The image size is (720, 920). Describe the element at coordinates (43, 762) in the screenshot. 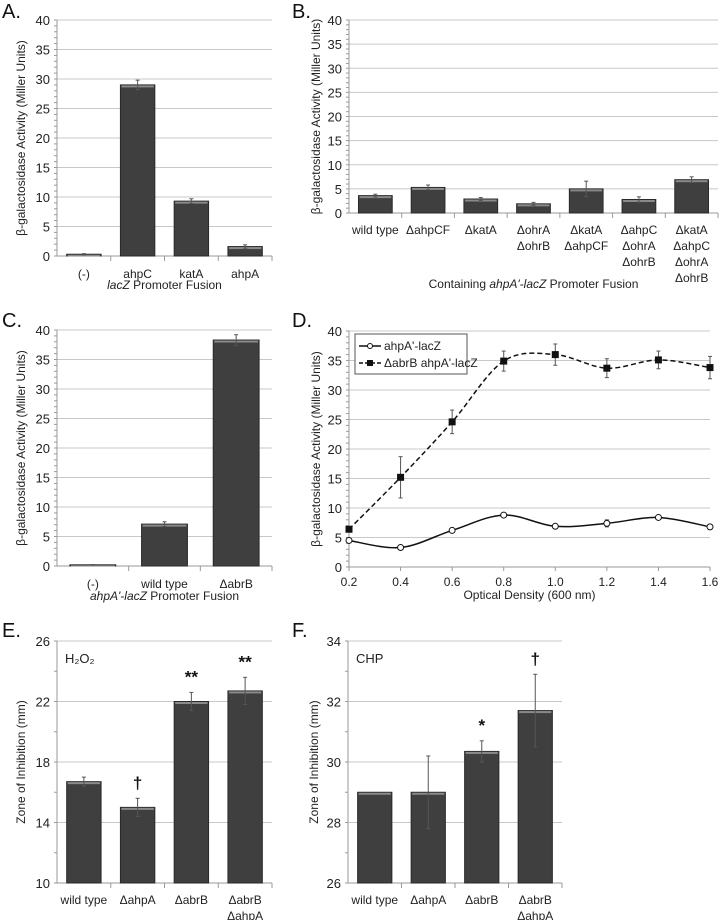

I see `y-tick-label: 18` at that location.